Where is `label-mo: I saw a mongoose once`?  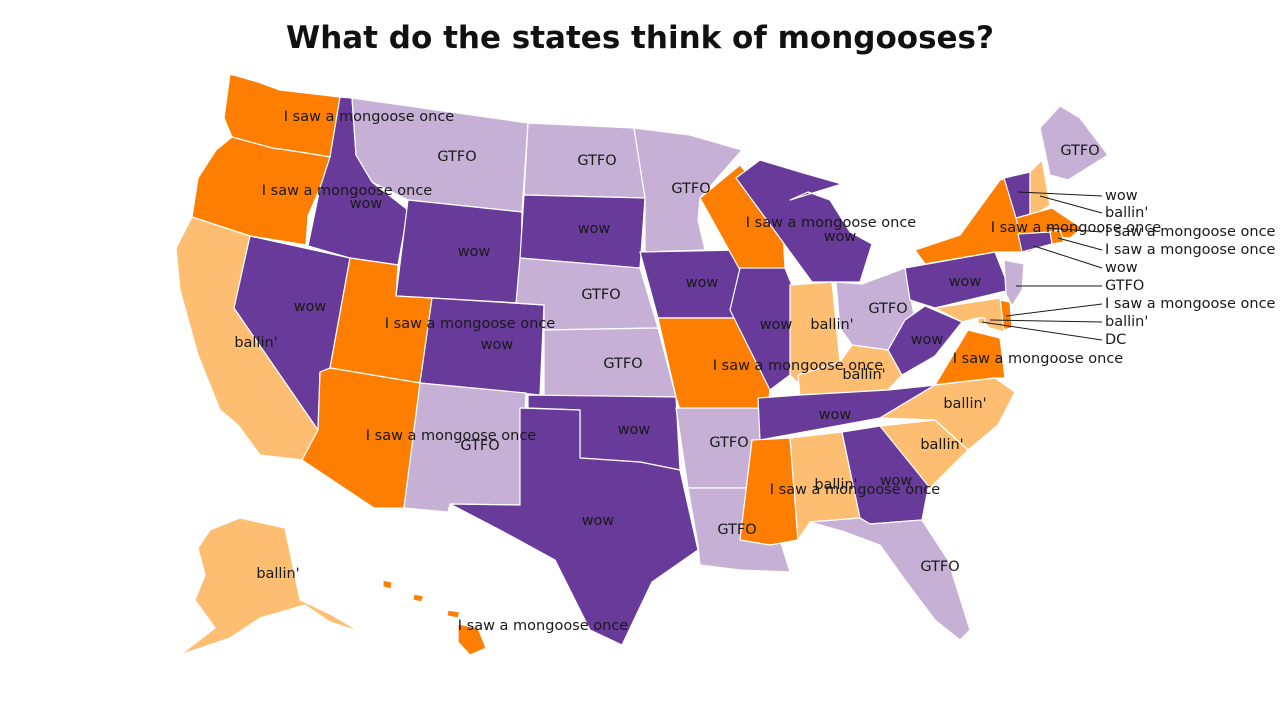
label-mo: I saw a mongoose once is located at coordinates (798, 366).